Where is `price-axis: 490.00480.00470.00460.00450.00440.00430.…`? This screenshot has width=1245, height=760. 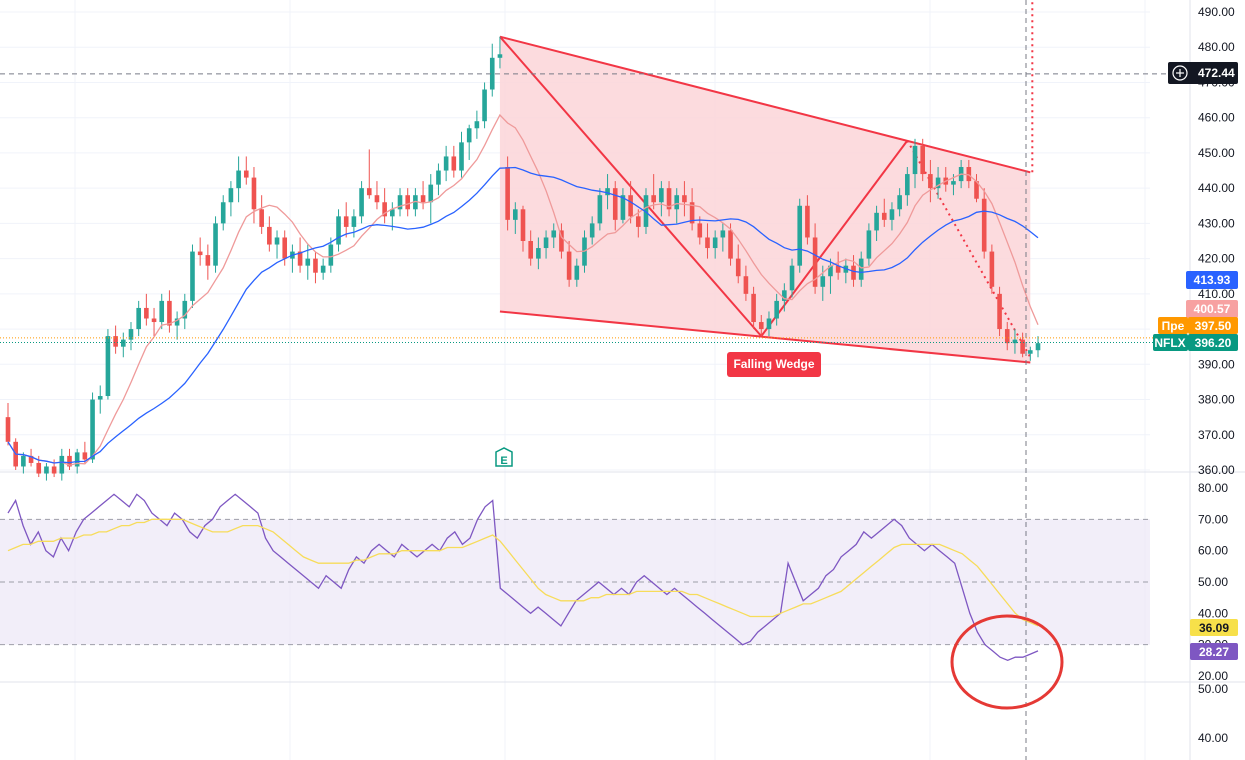 price-axis: 490.00480.00470.00460.00450.00440.00430.… is located at coordinates (1216, 375).